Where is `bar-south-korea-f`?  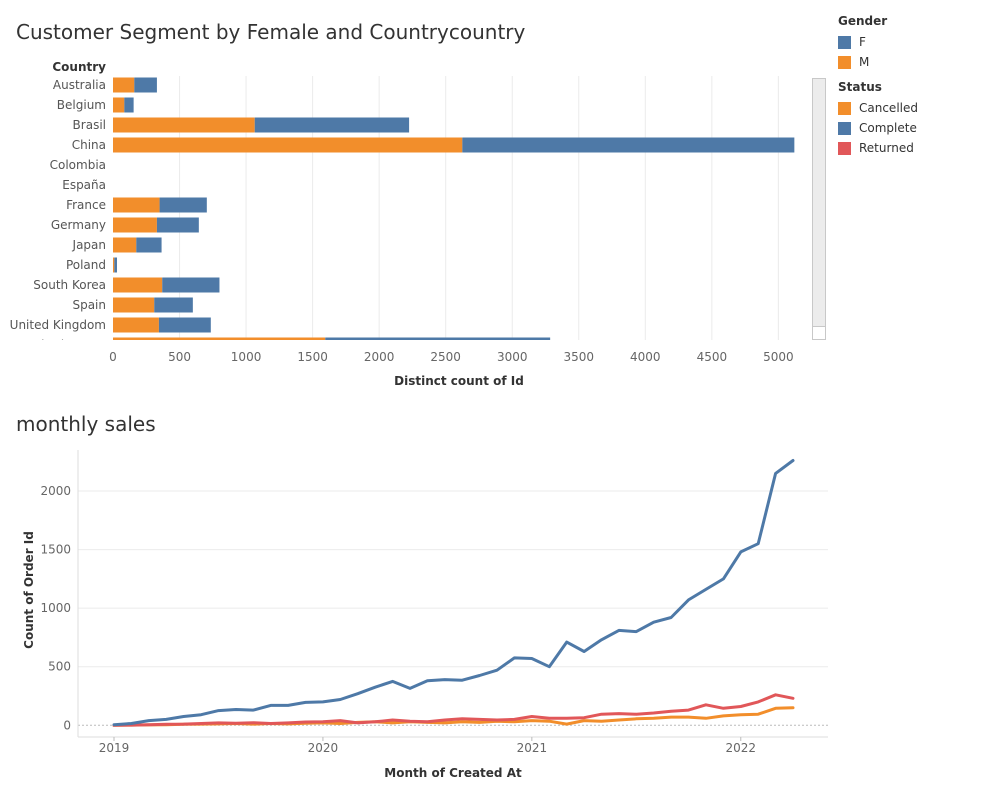
bar-south-korea-f is located at coordinates (191, 285).